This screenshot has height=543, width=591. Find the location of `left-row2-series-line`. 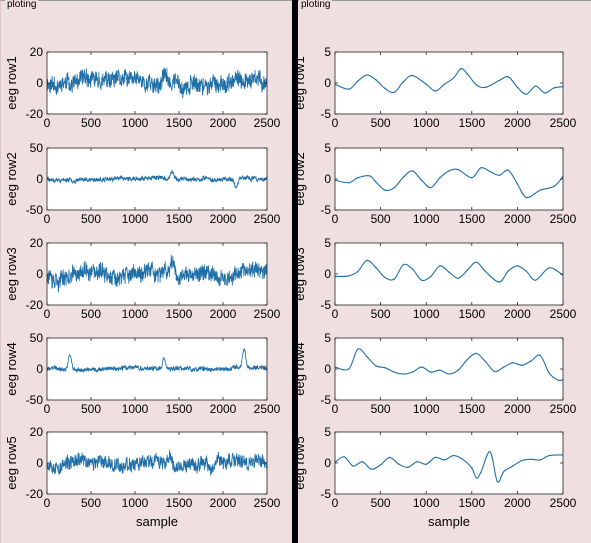

left-row2-series-line is located at coordinates (157, 179).